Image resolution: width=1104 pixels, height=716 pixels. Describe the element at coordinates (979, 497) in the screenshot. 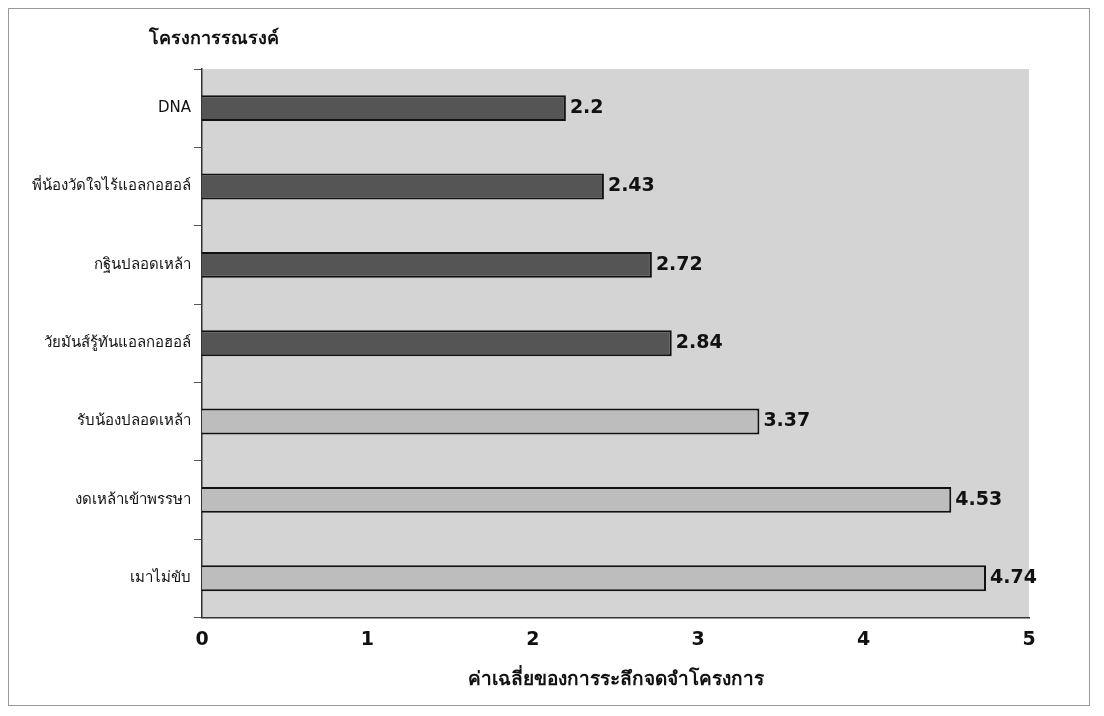

I see `data-label: 4.53` at that location.